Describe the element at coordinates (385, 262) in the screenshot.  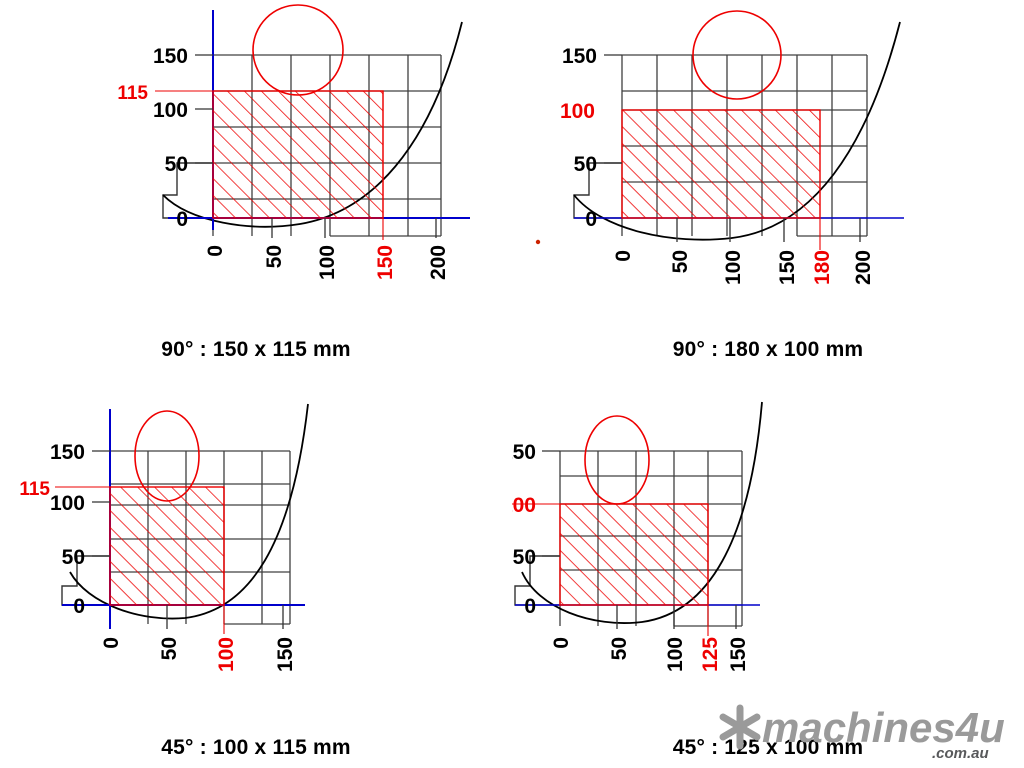
I see `x-label-150-highlight: 150` at that location.